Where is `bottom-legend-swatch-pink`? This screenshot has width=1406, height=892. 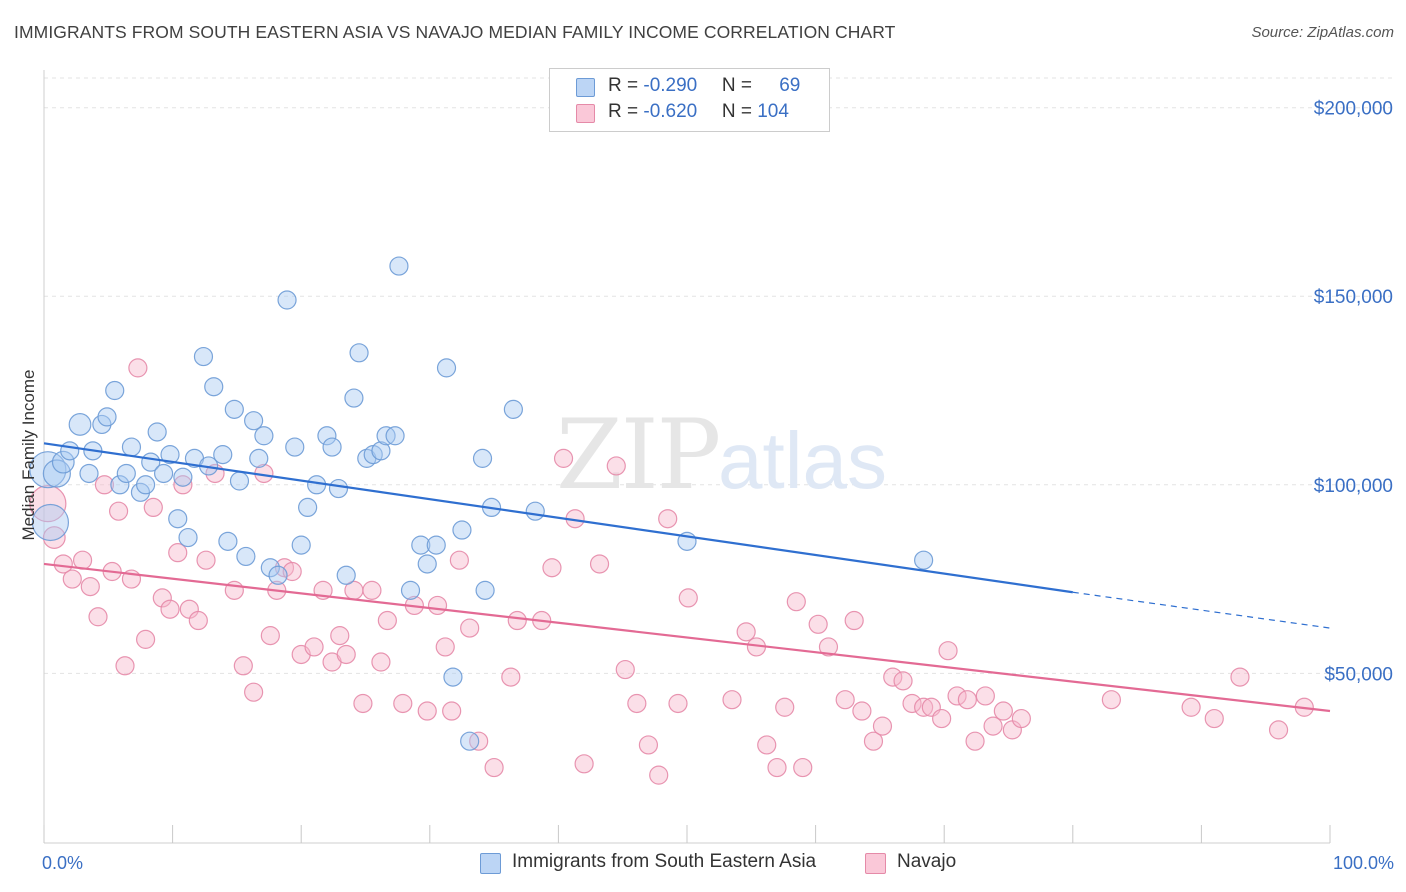 bottom-legend-swatch-pink is located at coordinates (875, 863).